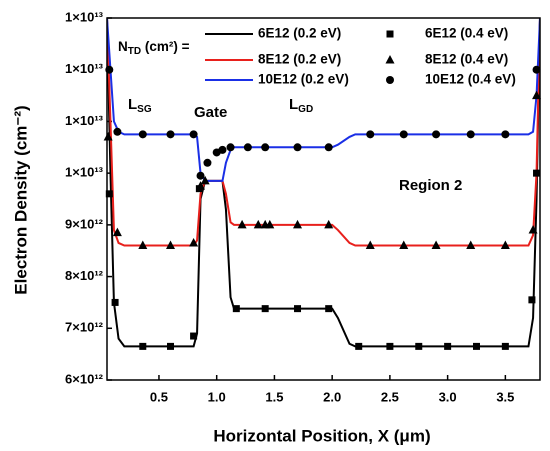 The height and width of the screenshot is (451, 550). I want to click on x-tick-label: 1.5, so click(274, 396).